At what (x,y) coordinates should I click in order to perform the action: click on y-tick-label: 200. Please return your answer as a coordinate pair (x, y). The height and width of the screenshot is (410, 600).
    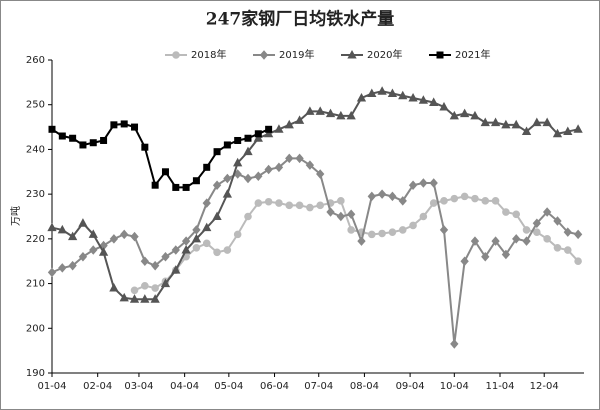
    Looking at the image, I should click on (35, 328).